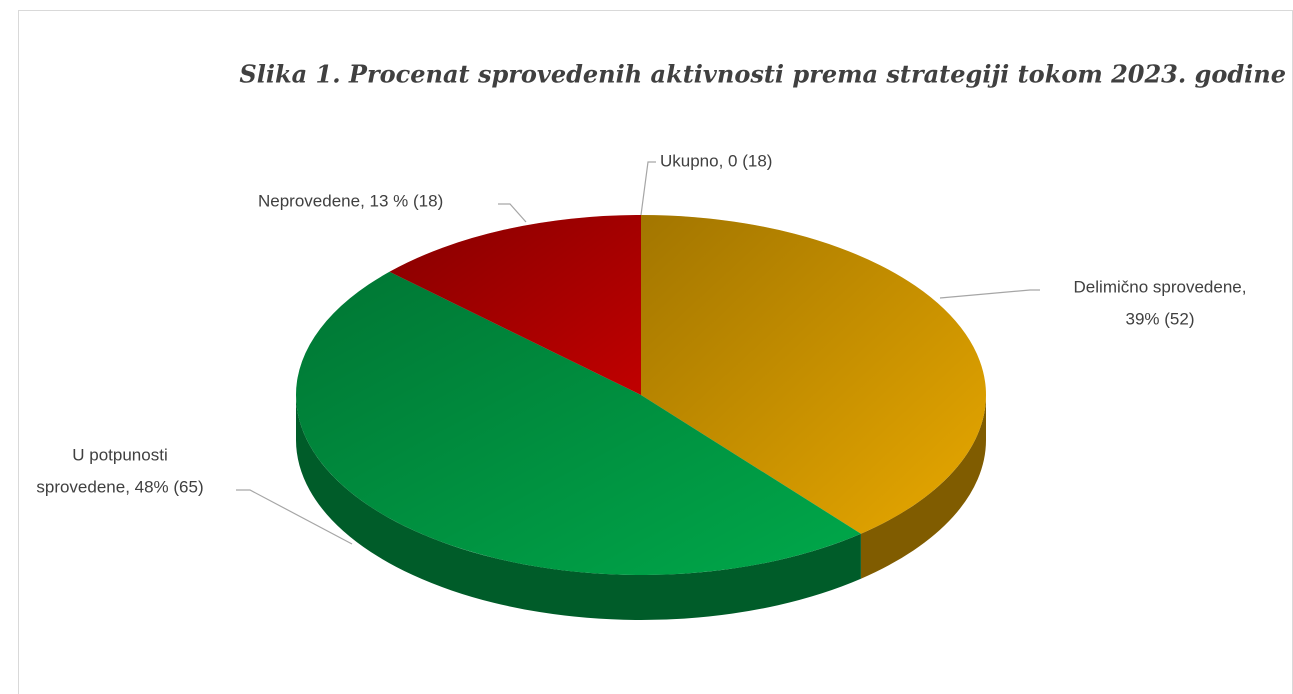  Describe the element at coordinates (119, 486) in the screenshot. I see `data-label: sprovedene, 48% (65)` at that location.